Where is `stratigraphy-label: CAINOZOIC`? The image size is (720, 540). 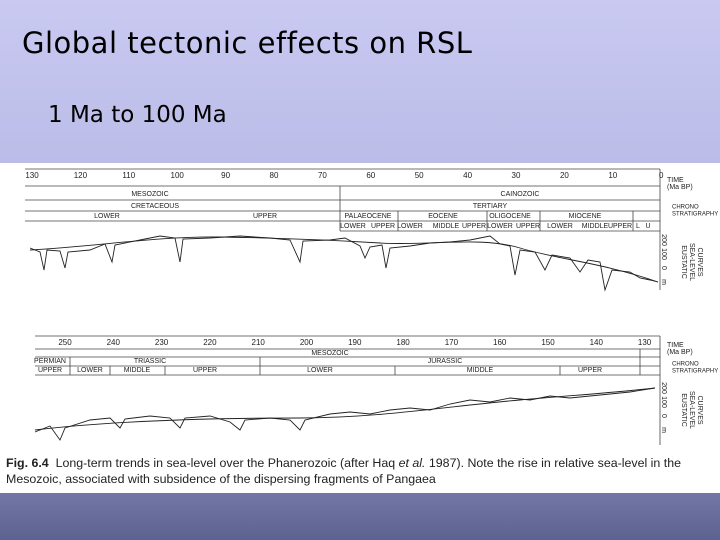 stratigraphy-label: CAINOZOIC is located at coordinates (520, 194).